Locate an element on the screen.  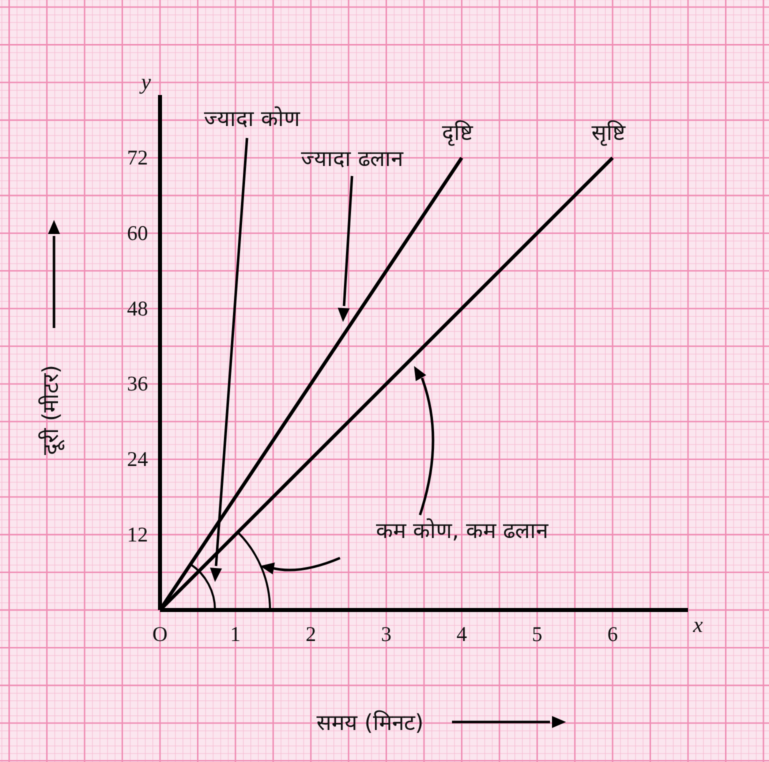
y-tick-label: 48 is located at coordinates (137, 308).